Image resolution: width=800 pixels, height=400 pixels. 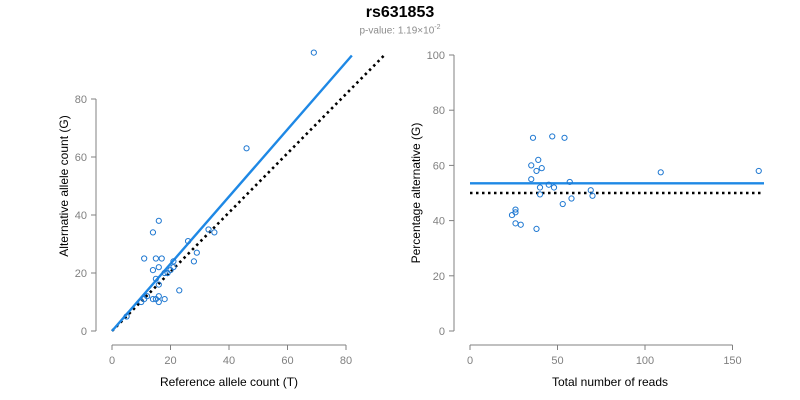 I want to click on x-tick-label: 60, so click(x=287, y=361).